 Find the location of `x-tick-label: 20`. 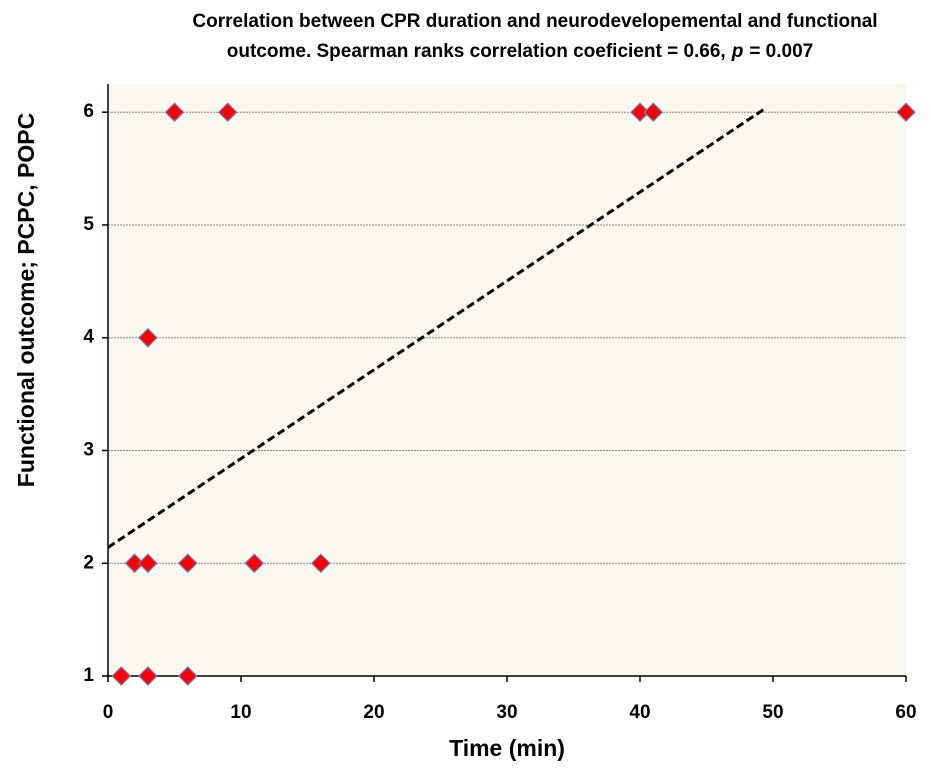

x-tick-label: 20 is located at coordinates (373, 712).